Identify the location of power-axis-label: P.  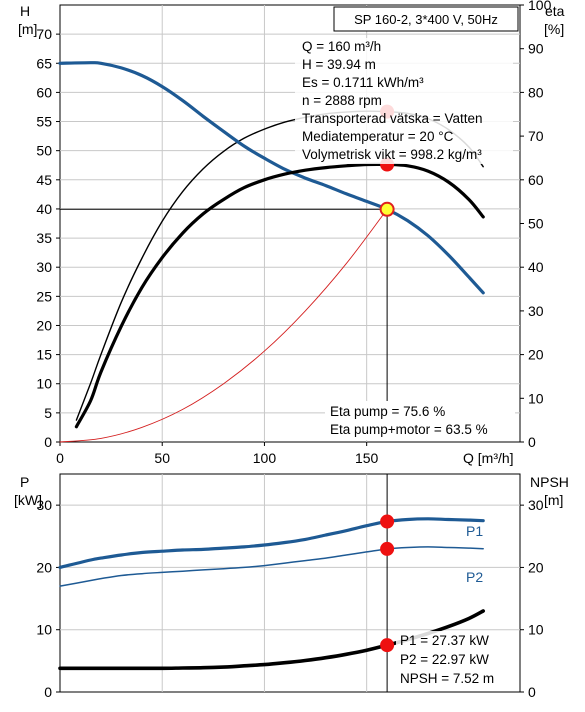
(24, 482).